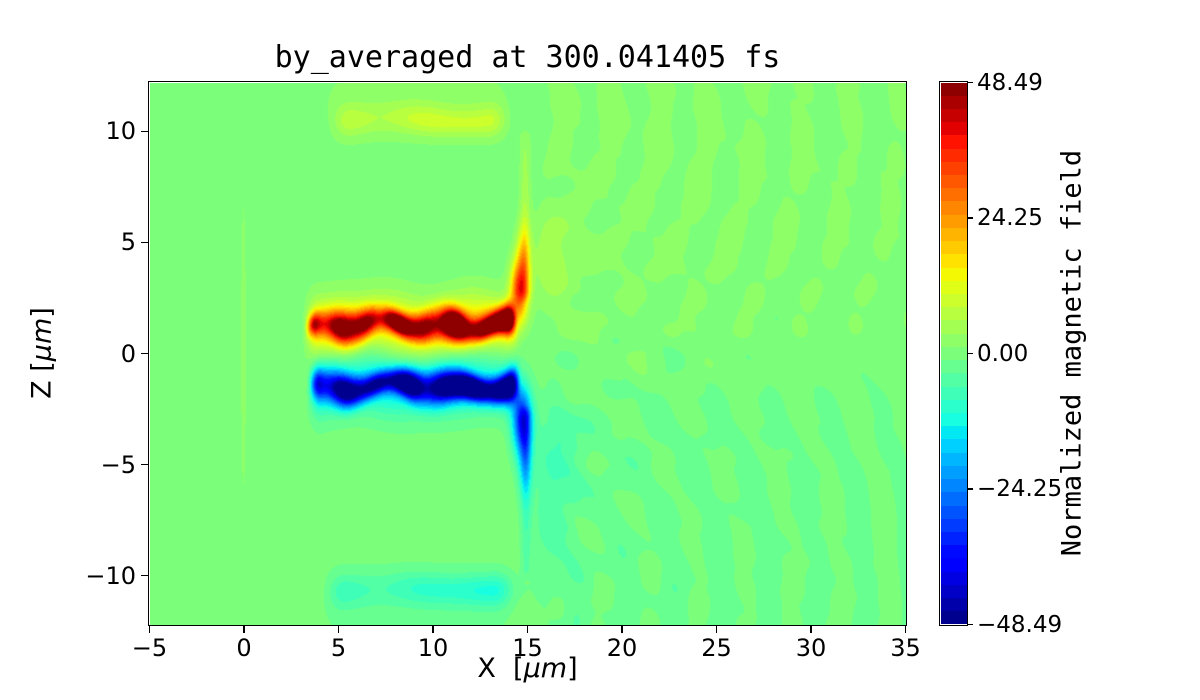 The height and width of the screenshot is (700, 1200). I want to click on colorbar-tick-label: 24.25, so click(1010, 217).